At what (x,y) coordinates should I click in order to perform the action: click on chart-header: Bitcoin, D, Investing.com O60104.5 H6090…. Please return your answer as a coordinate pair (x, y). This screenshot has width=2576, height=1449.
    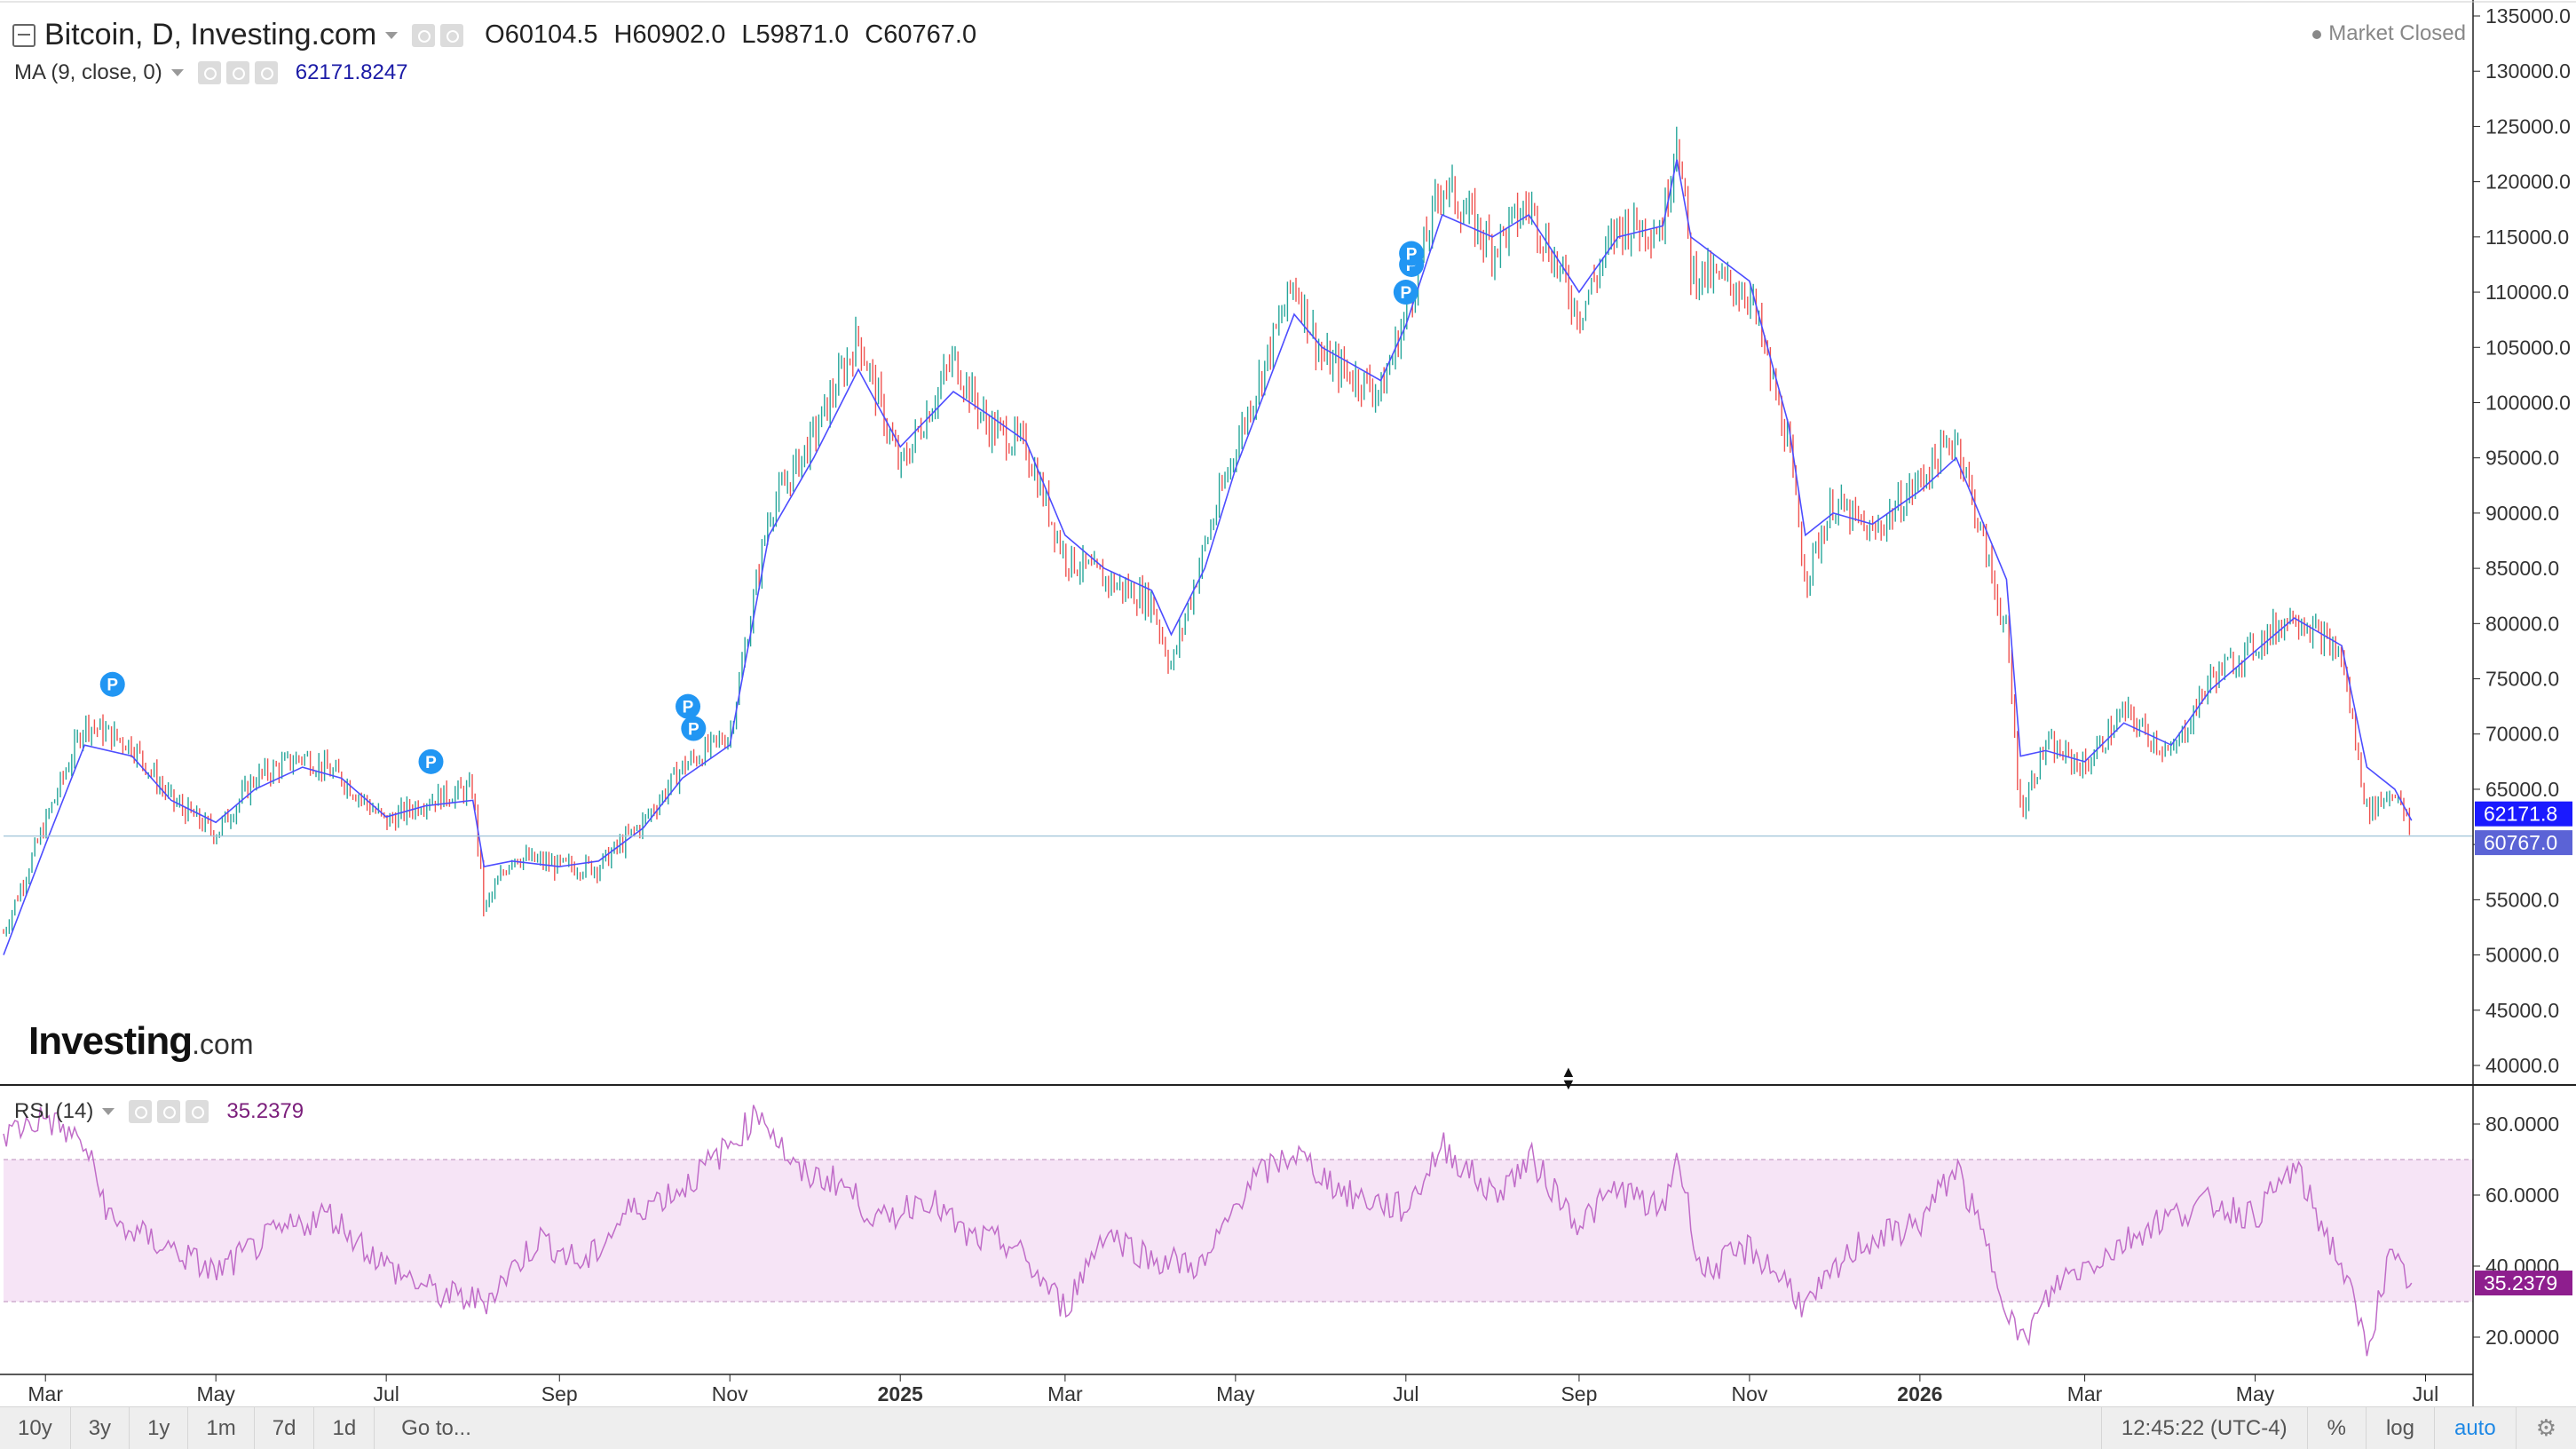
    Looking at the image, I should click on (494, 35).